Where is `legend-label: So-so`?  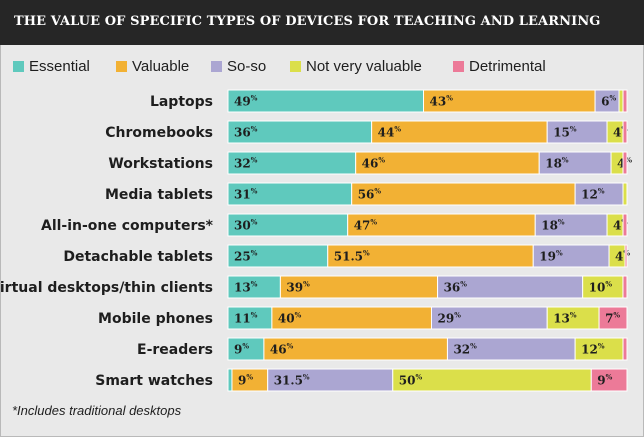 legend-label: So-so is located at coordinates (247, 66).